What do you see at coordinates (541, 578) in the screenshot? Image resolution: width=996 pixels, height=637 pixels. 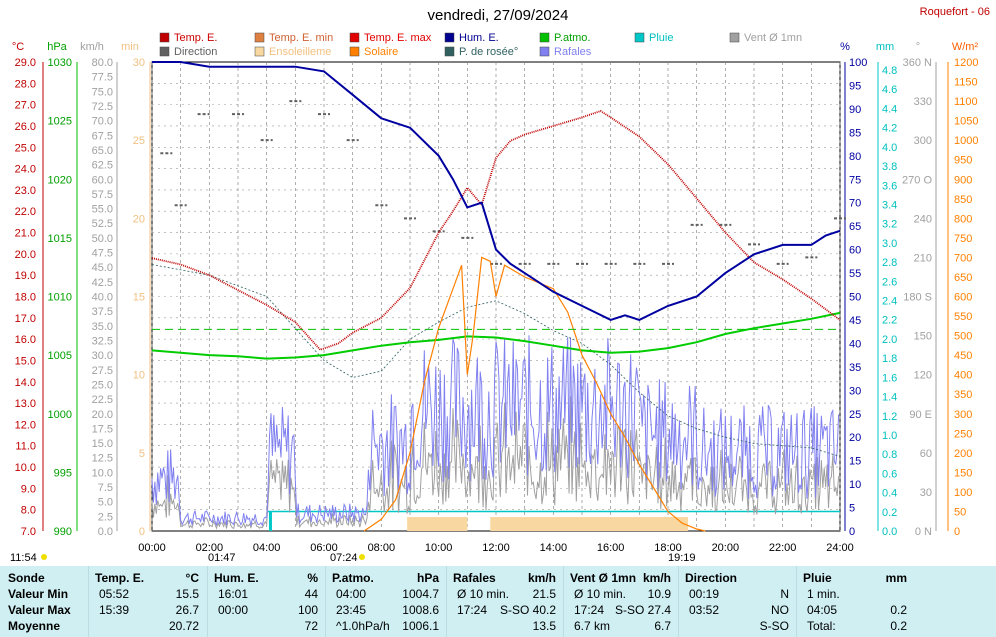 I see `stats-col-unit: km/h` at bounding box center [541, 578].